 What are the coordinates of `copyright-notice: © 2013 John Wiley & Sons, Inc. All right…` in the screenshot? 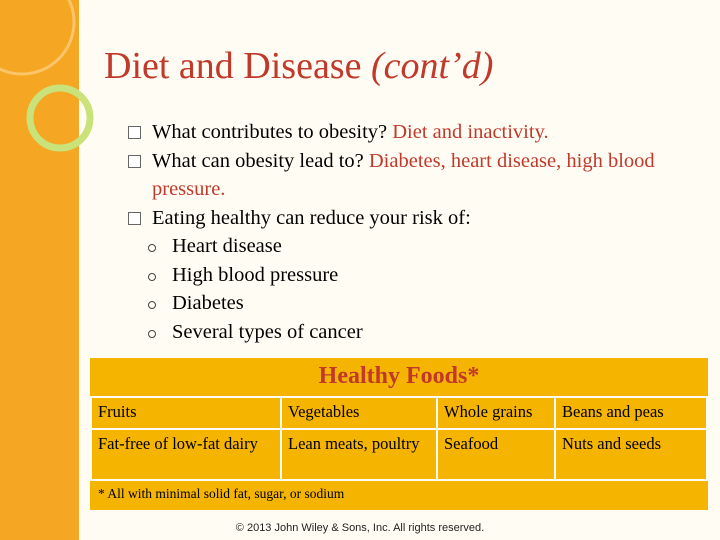 It's located at (360, 528).